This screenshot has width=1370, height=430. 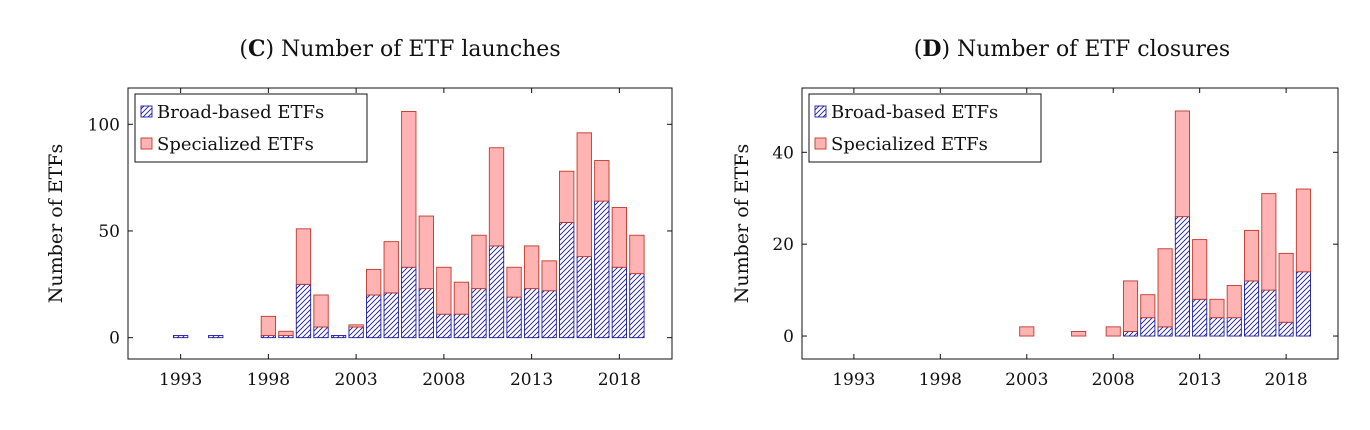 I want to click on bar-specialized-2007, so click(x=426, y=252).